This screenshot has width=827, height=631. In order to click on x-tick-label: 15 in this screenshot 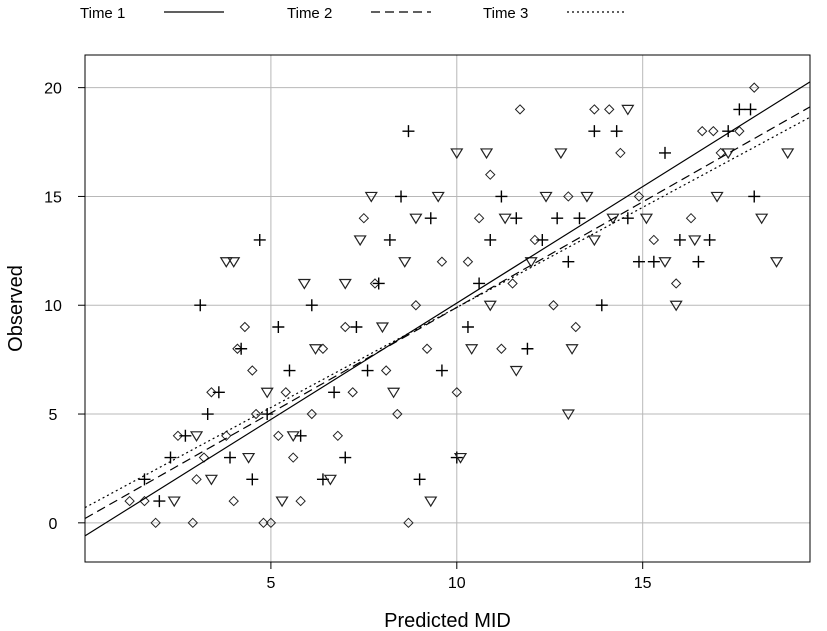, I will do `click(643, 583)`.